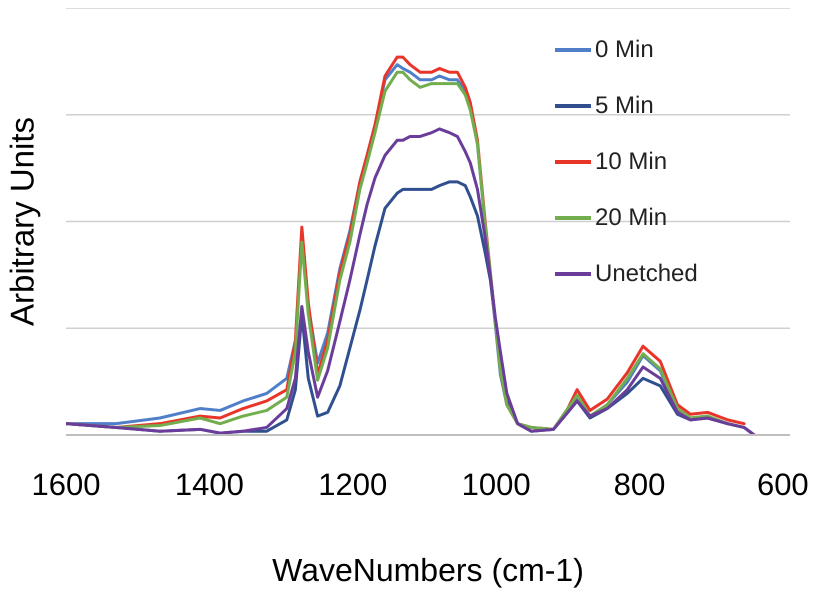  What do you see at coordinates (782, 484) in the screenshot?
I see `x-tick-label: 600` at bounding box center [782, 484].